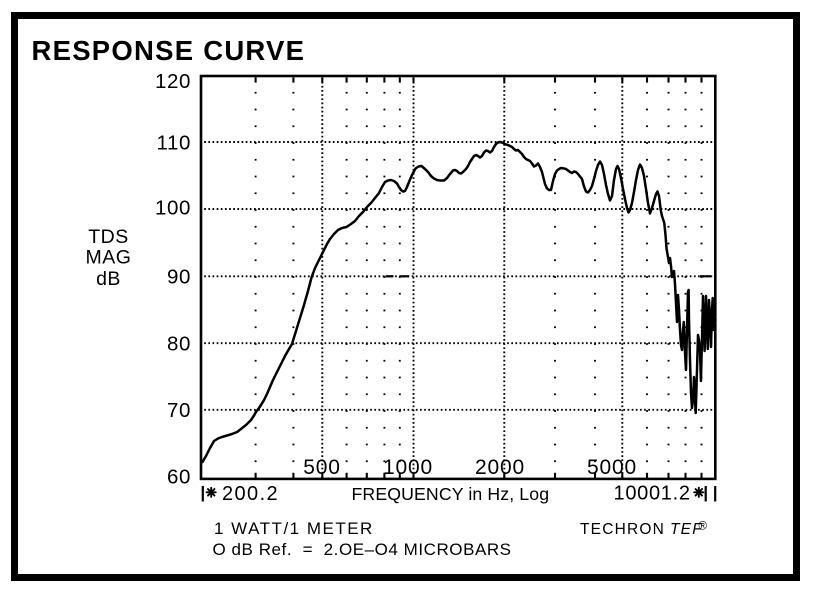 The height and width of the screenshot is (597, 815). I want to click on svg-text: 90, so click(179, 276).